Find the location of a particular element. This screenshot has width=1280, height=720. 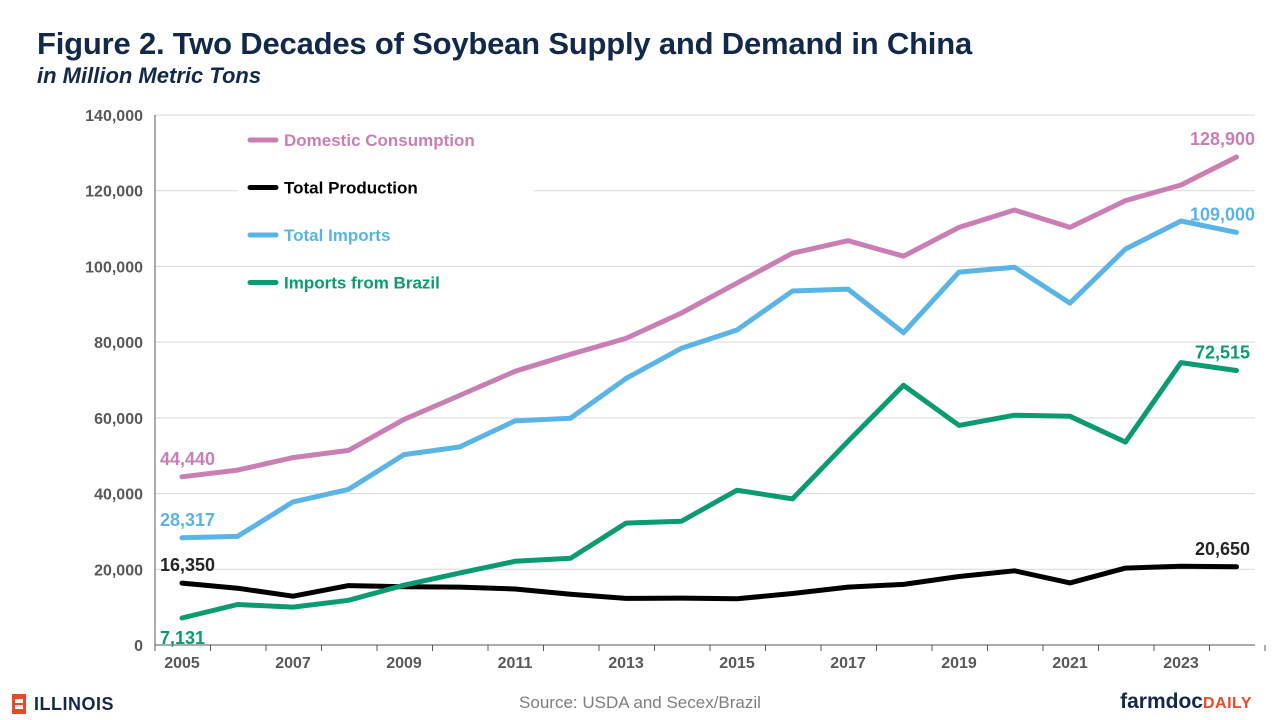

y-tick-label: 20,000 is located at coordinates (118, 570).